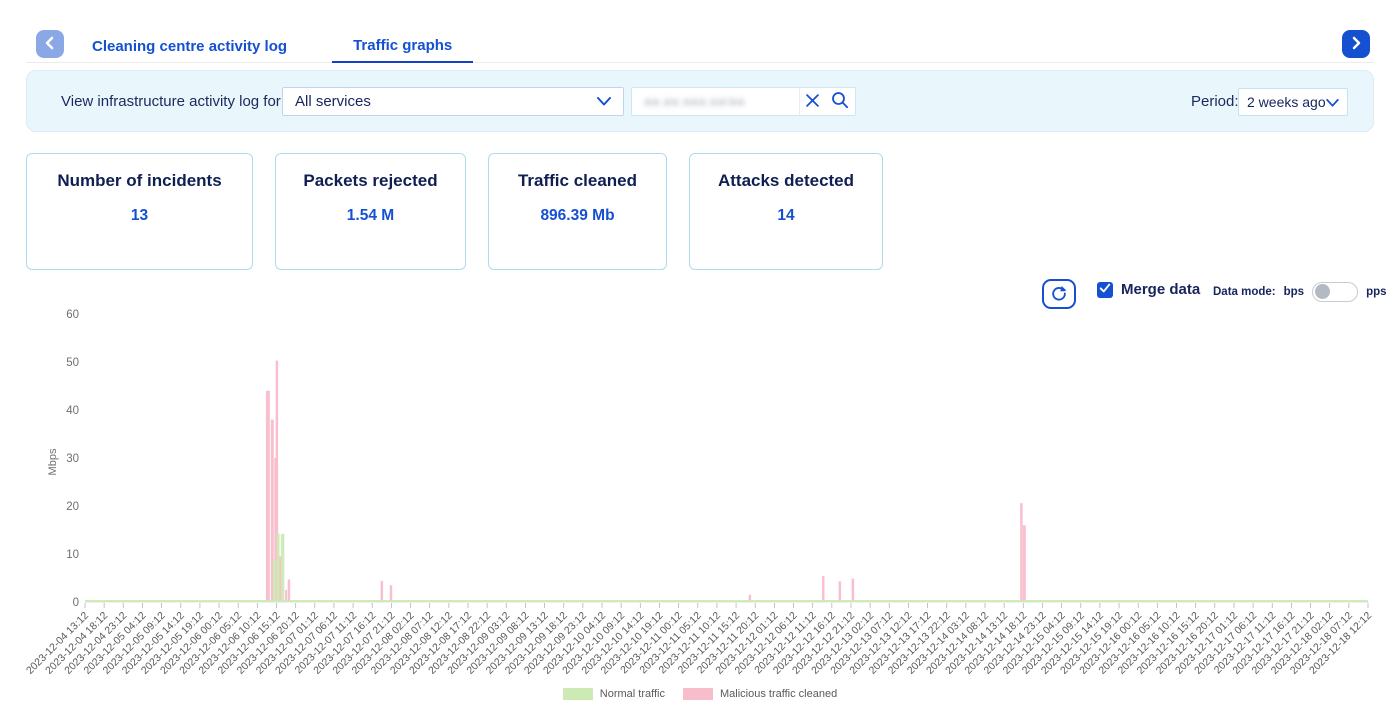  I want to click on data-mode-control: Data mode: bps pps, so click(1300, 292).